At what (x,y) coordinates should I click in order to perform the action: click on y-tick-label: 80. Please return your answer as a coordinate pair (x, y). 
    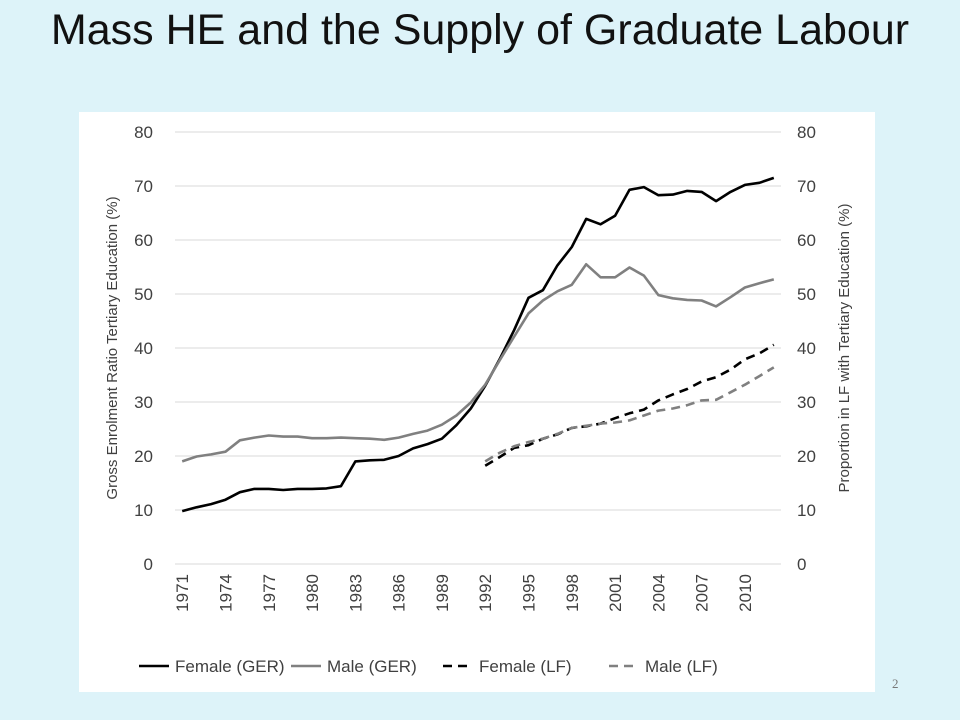
    Looking at the image, I should click on (143, 132).